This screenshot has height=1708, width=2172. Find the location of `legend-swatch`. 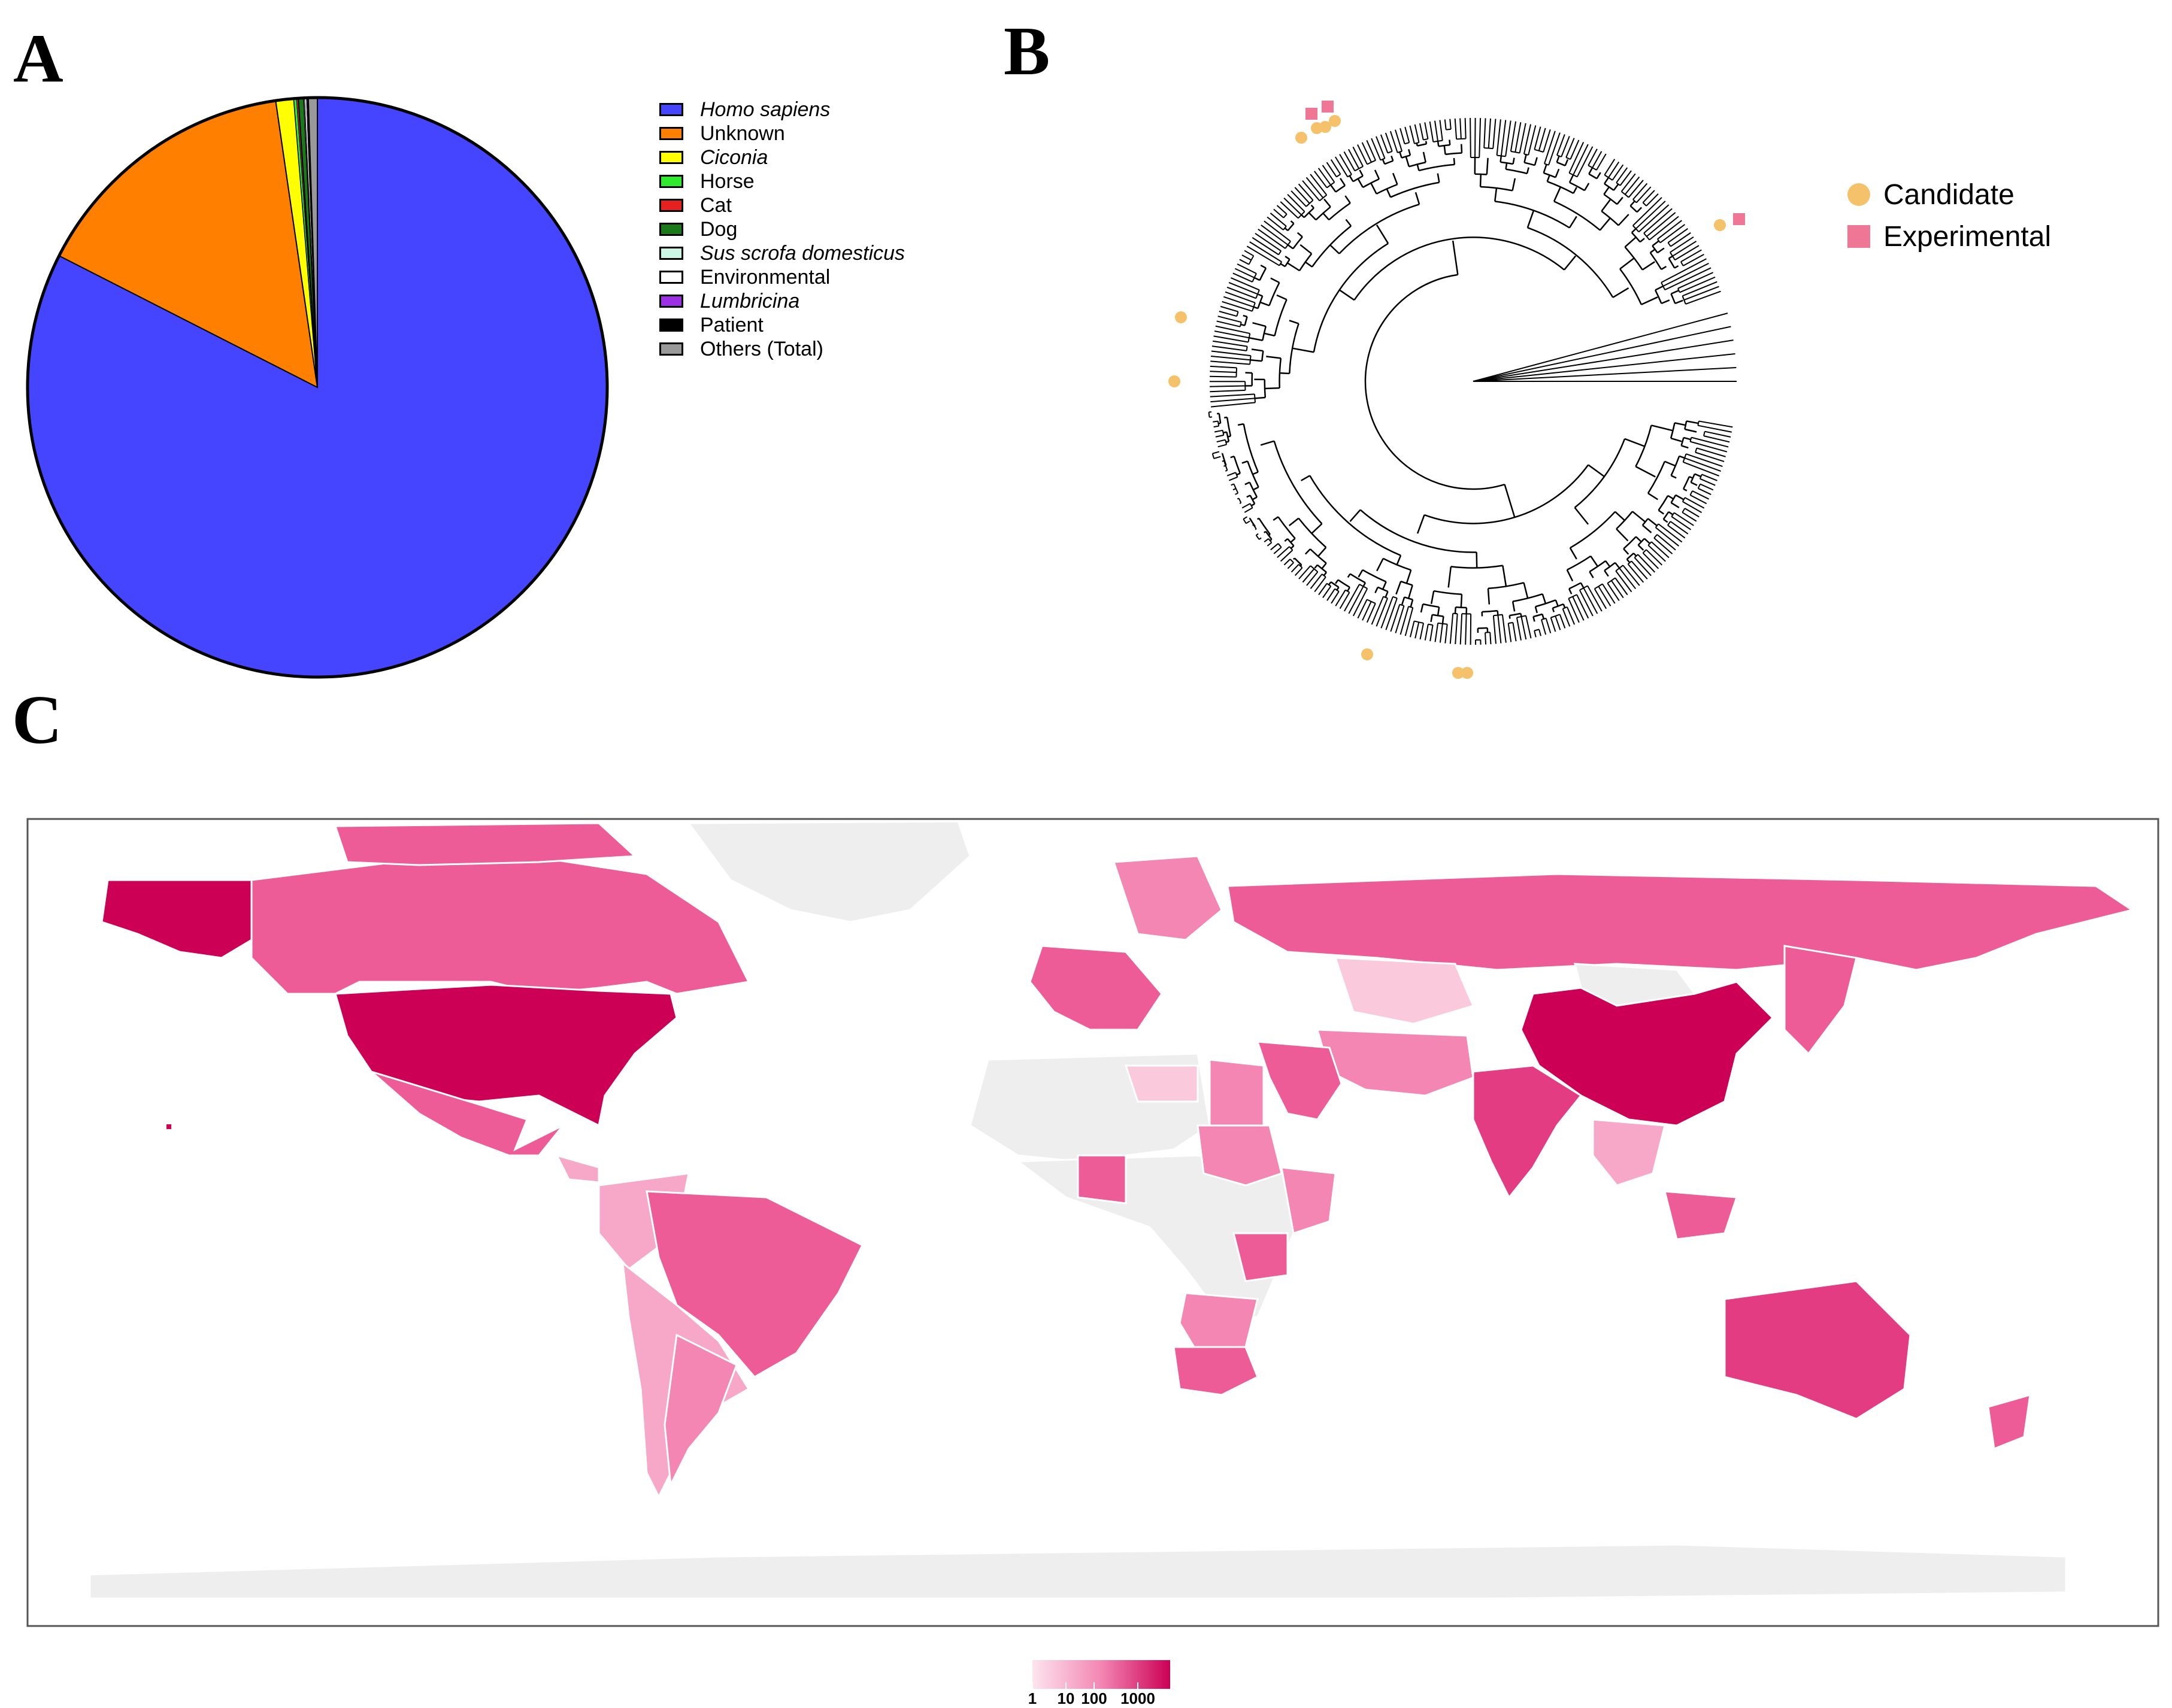

legend-swatch is located at coordinates (671, 205).